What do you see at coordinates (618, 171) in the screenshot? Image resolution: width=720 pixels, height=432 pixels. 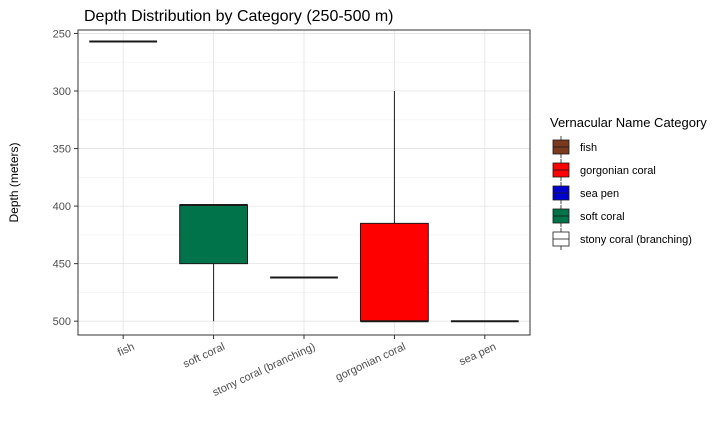 I see `legend-label: gorgonian coral` at bounding box center [618, 171].